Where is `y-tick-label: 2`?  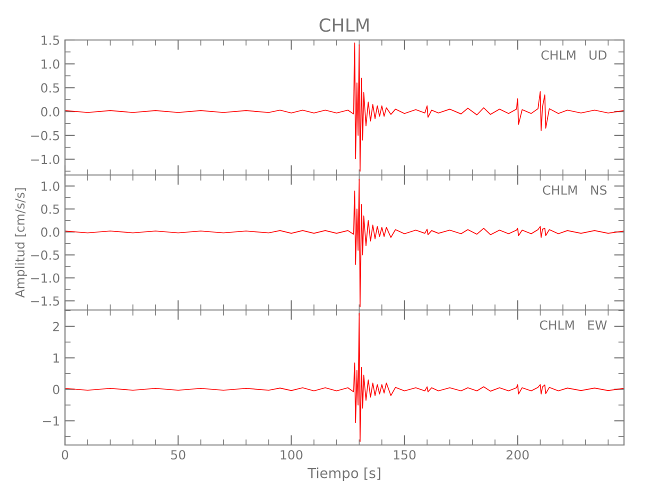 y-tick-label: 2 is located at coordinates (56, 327).